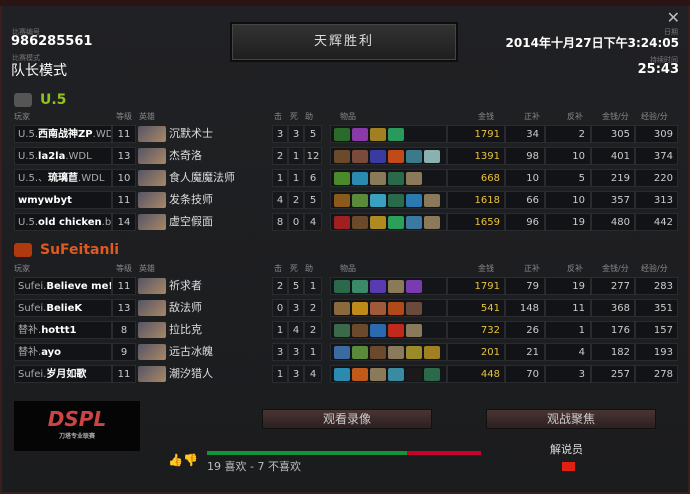 This screenshot has height=494, width=690. Describe the element at coordinates (208, 374) in the screenshot. I see `hero: 潮汐猎人` at that location.